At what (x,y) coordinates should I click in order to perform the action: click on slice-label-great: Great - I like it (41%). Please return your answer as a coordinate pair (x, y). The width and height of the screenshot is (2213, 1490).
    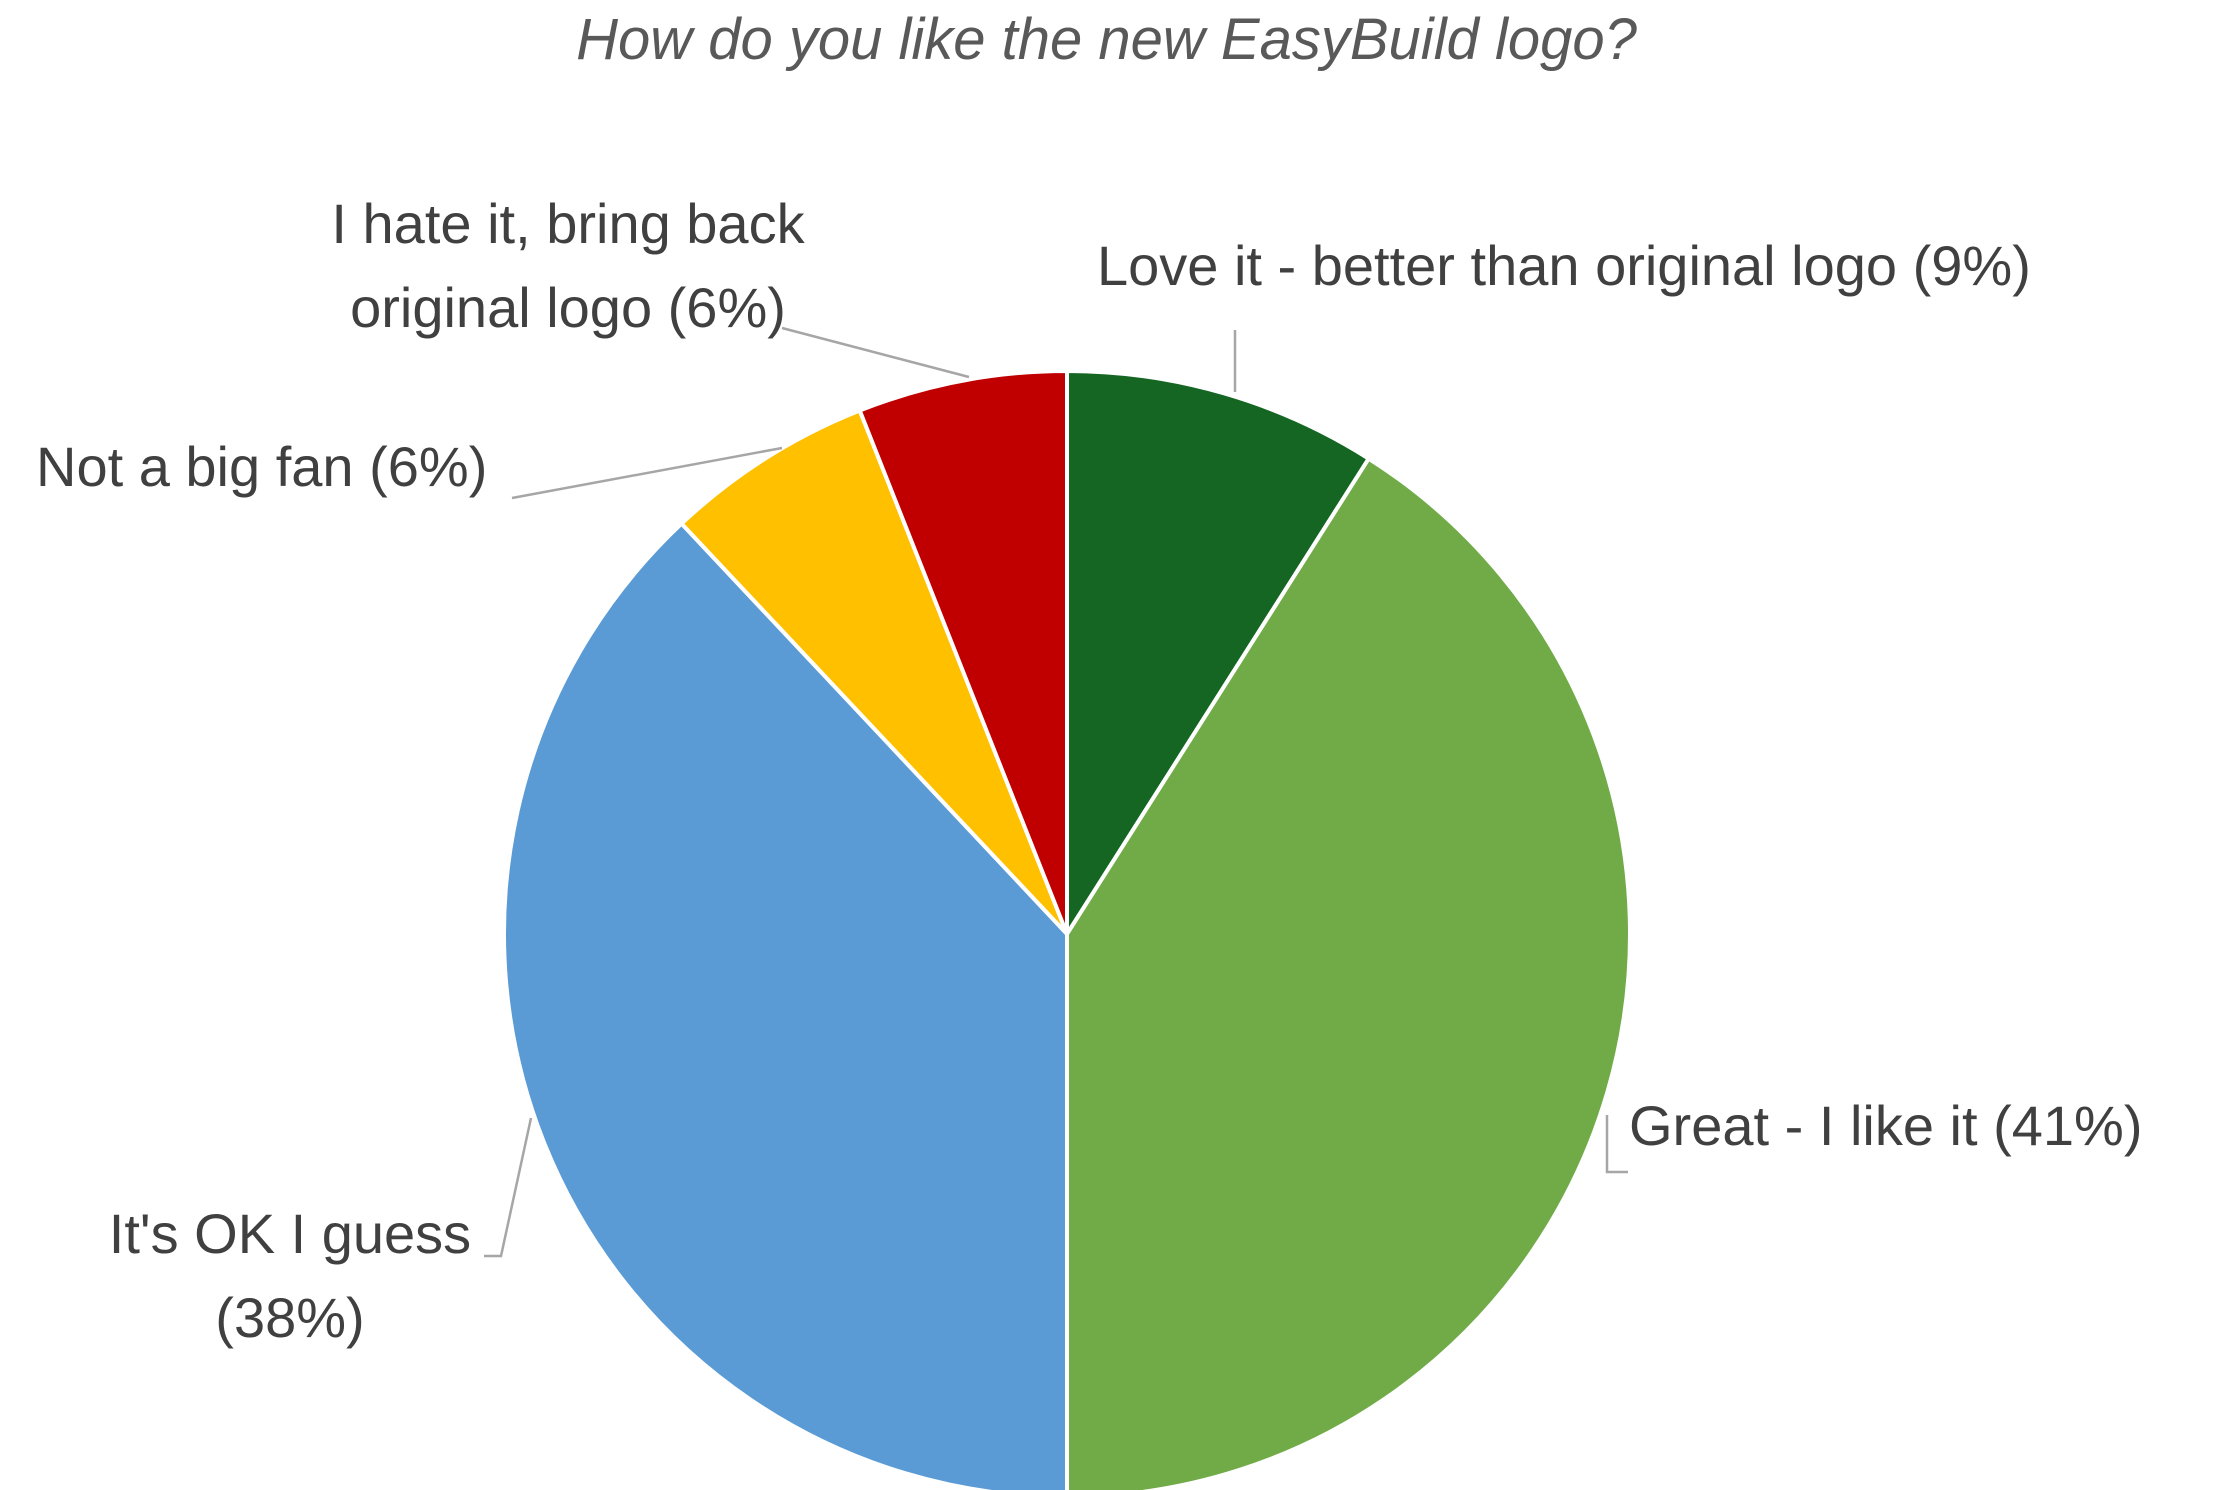
    Looking at the image, I should click on (1886, 1125).